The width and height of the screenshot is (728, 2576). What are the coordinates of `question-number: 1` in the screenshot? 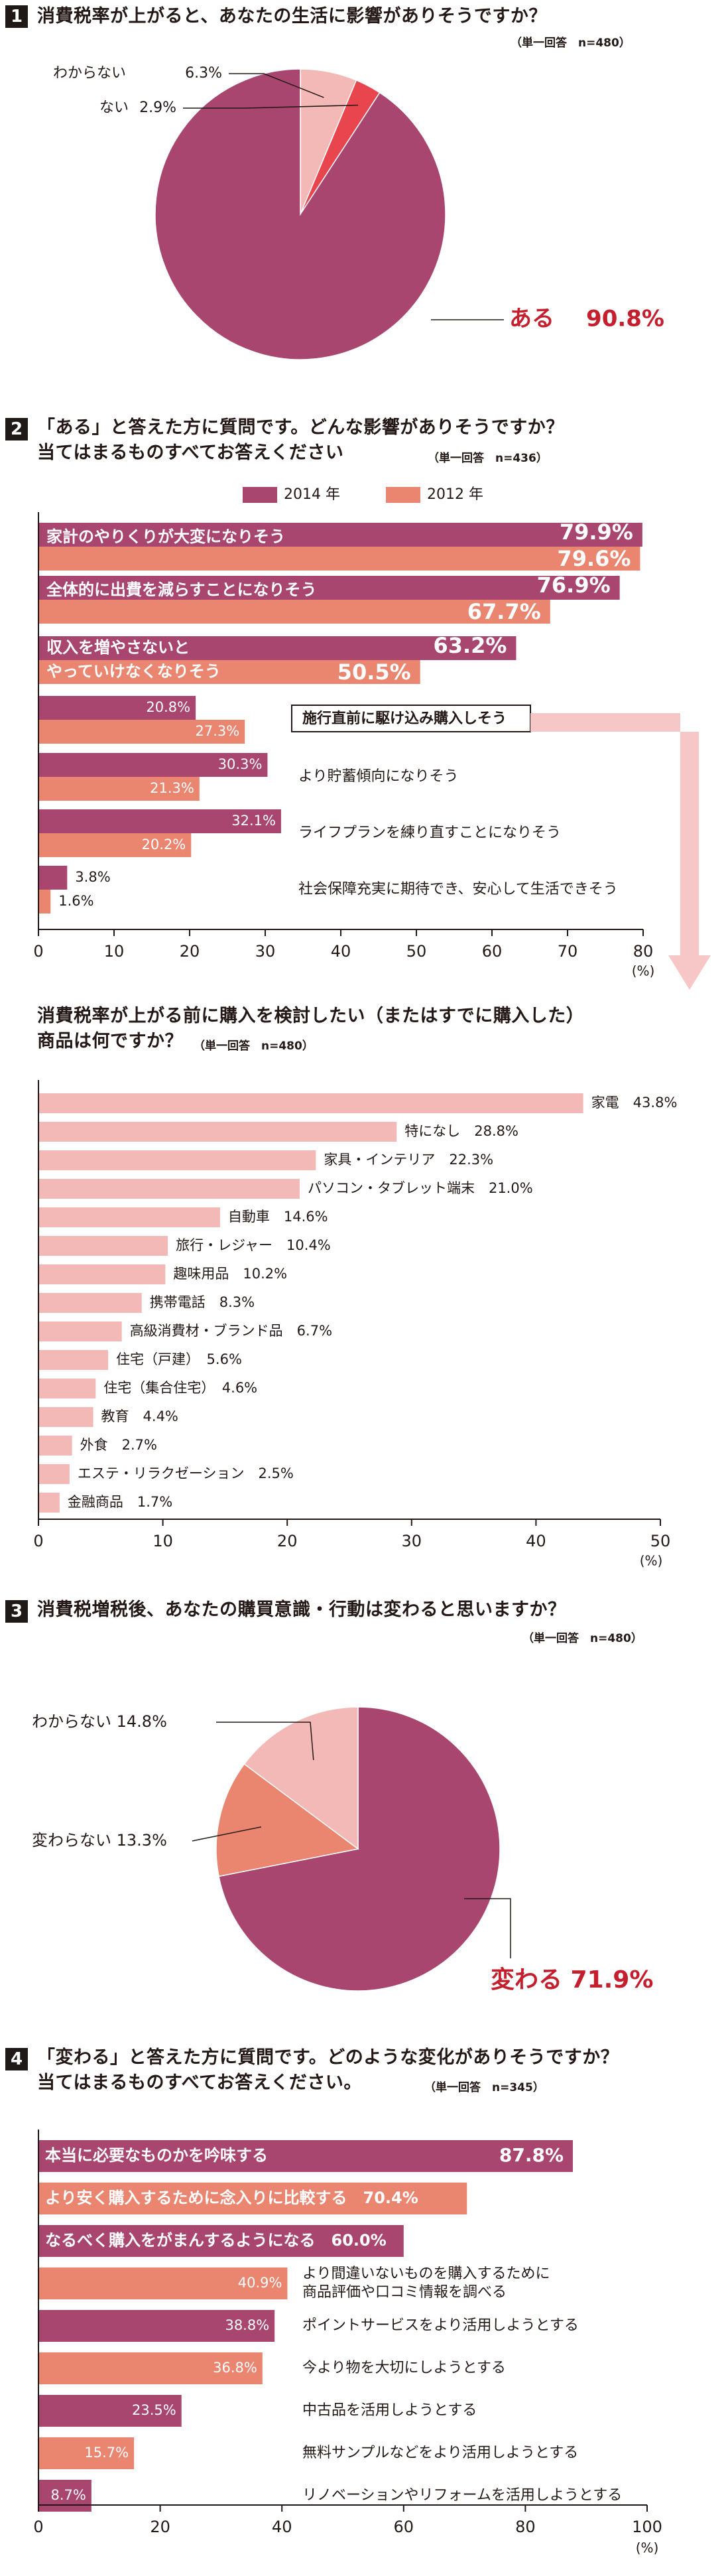 It's located at (16, 16).